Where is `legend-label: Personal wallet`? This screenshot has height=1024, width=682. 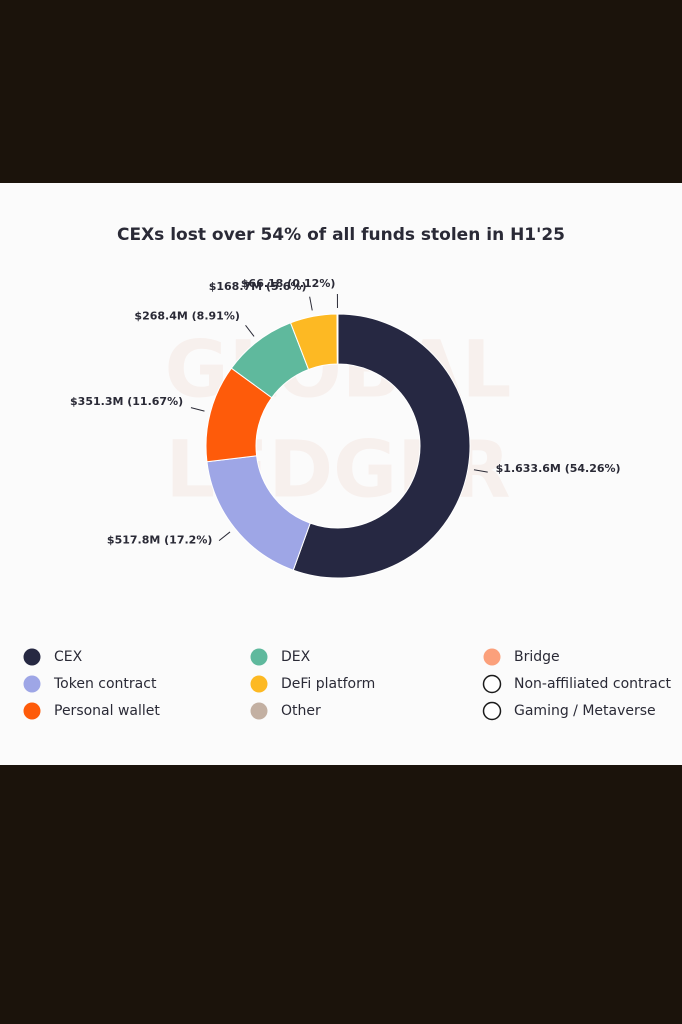 legend-label: Personal wallet is located at coordinates (107, 711).